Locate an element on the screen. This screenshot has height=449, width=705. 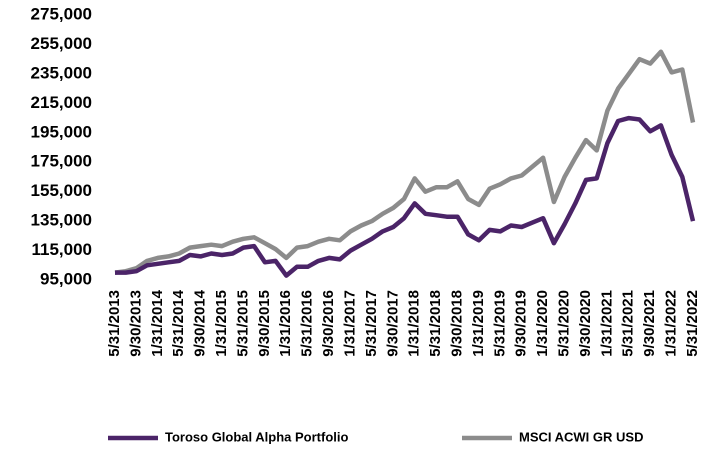
x-tick-label: 5/31/2020 is located at coordinates (564, 323).